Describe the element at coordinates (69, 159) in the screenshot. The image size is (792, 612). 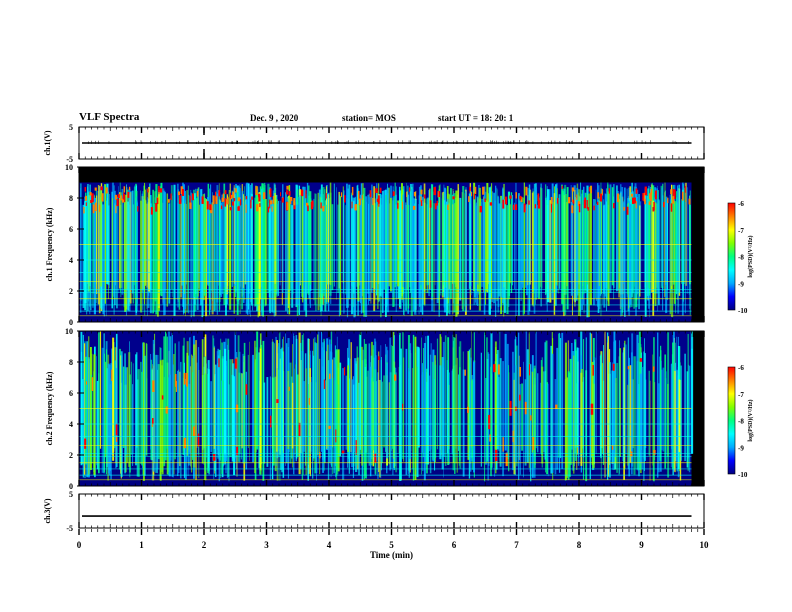
I see `ch1-voltage-ytick-label: -5` at that location.